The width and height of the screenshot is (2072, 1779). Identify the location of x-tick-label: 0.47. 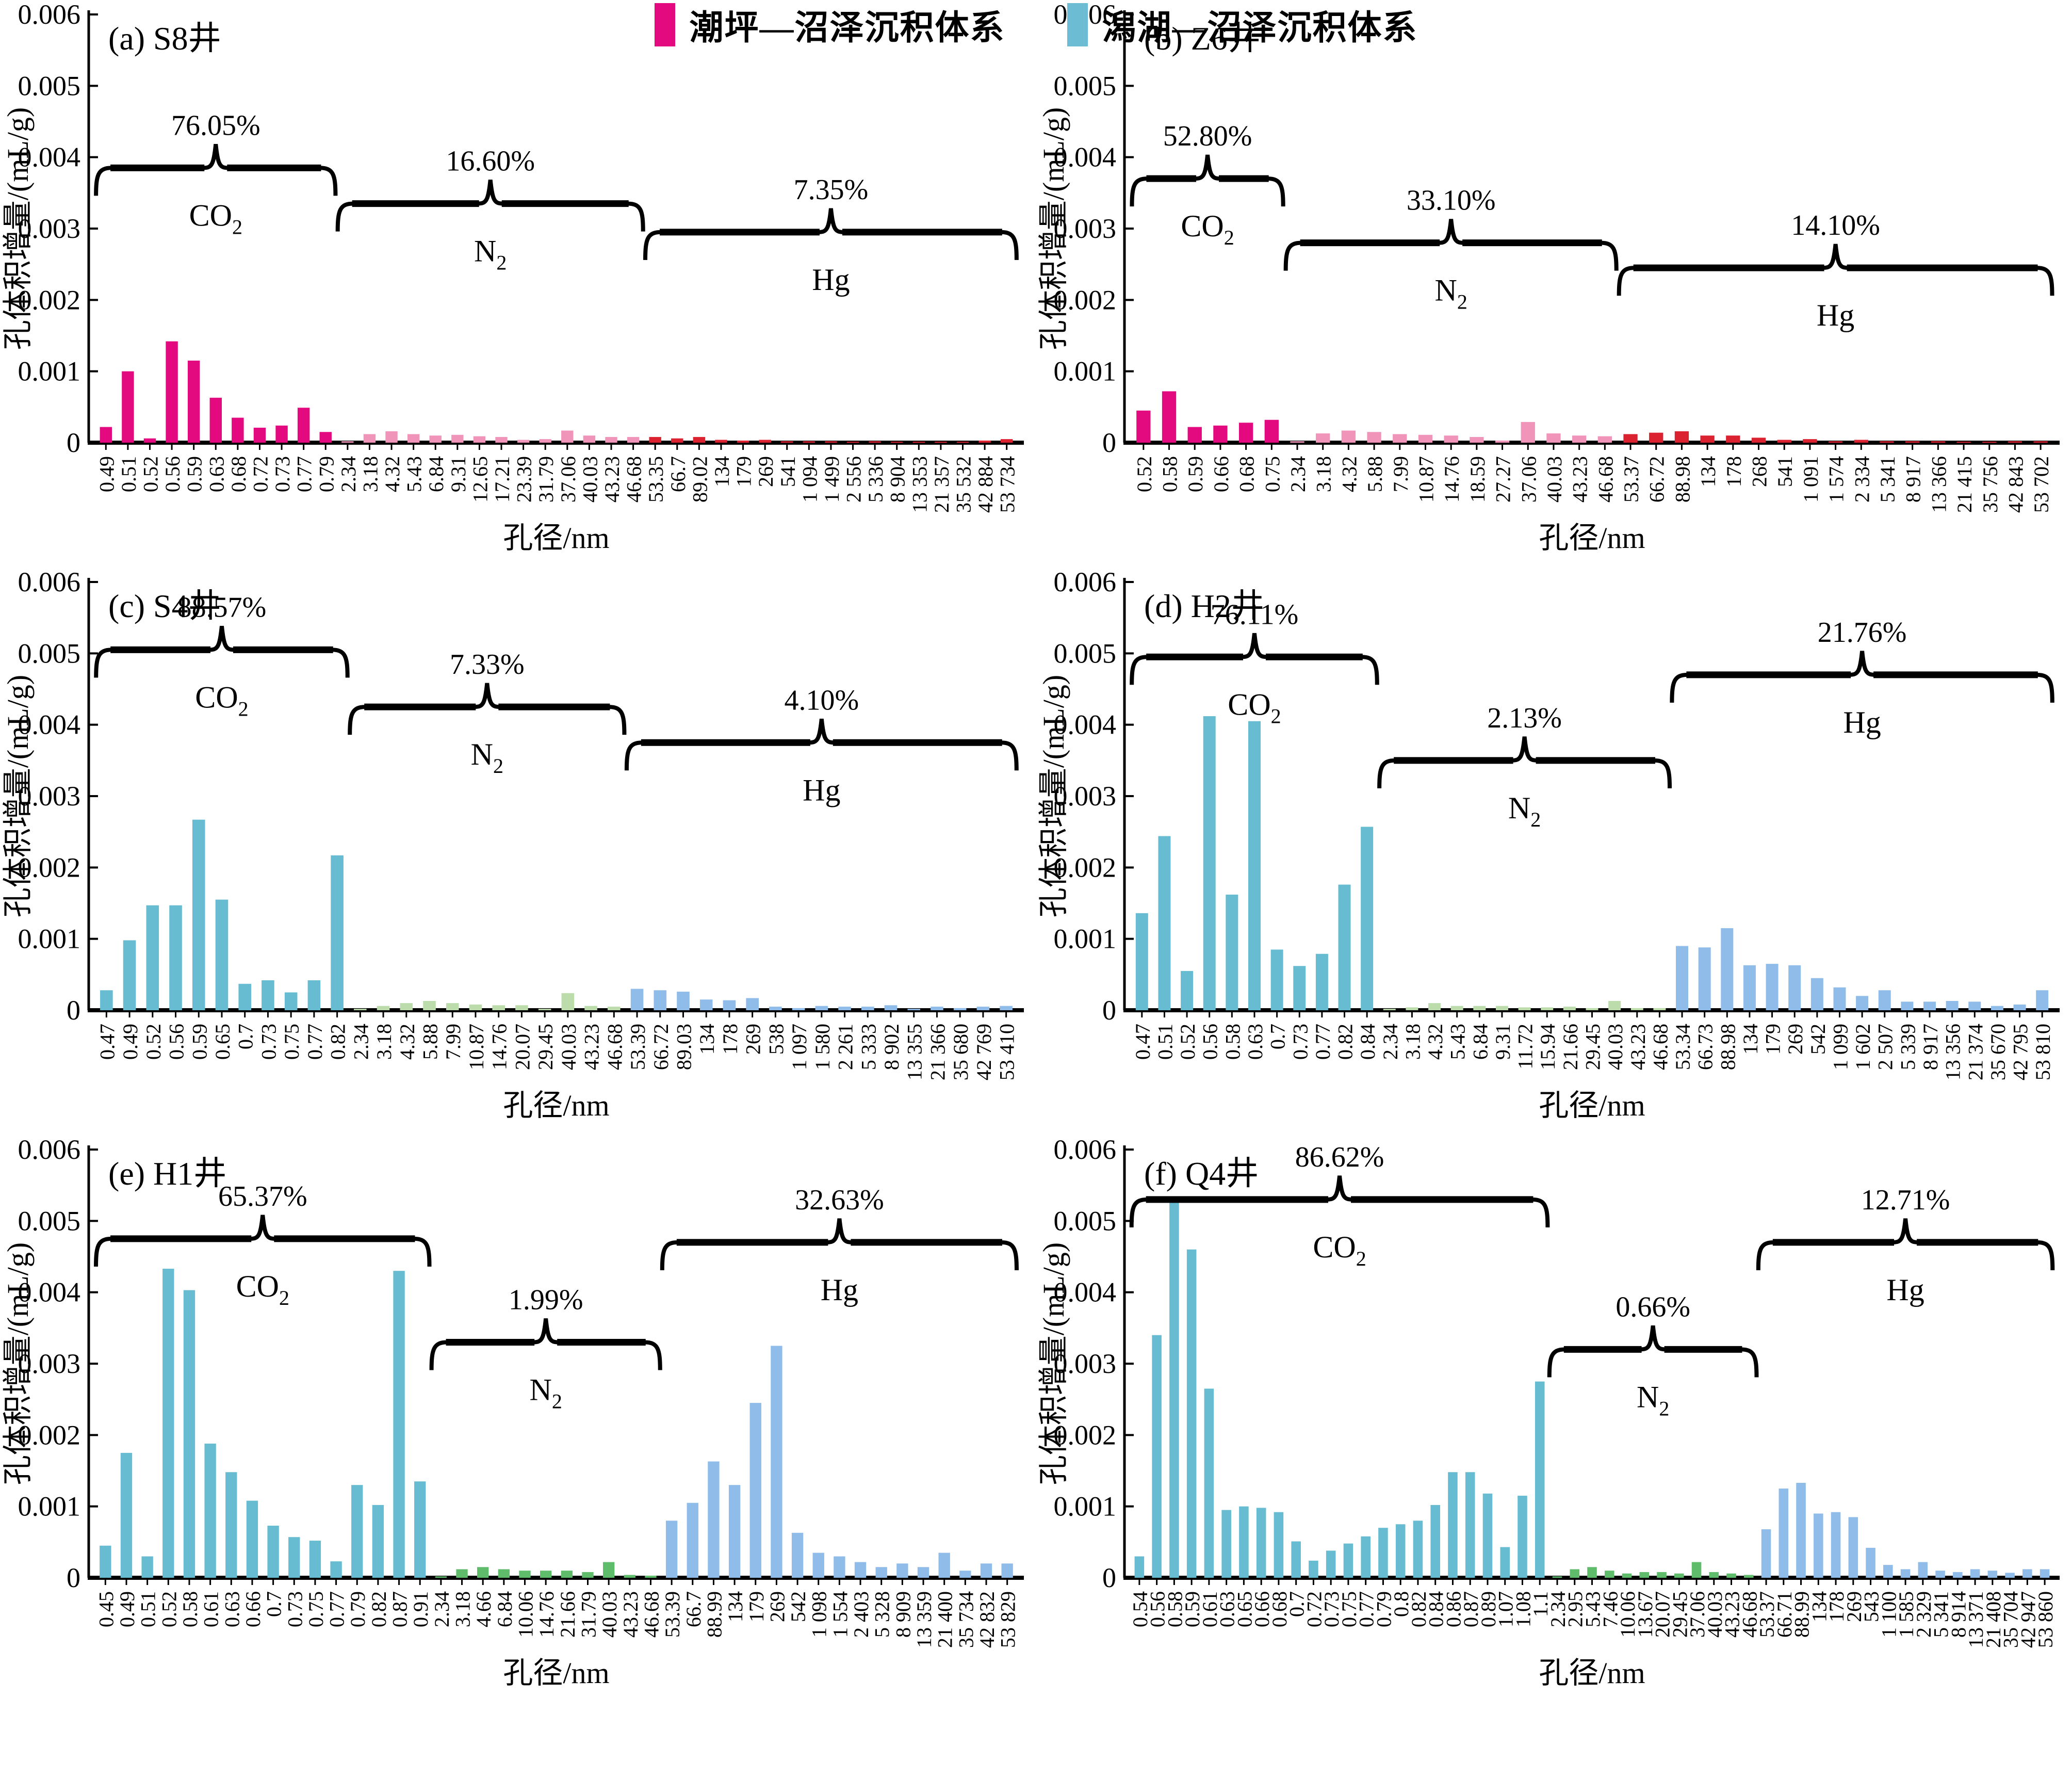
(107, 1042).